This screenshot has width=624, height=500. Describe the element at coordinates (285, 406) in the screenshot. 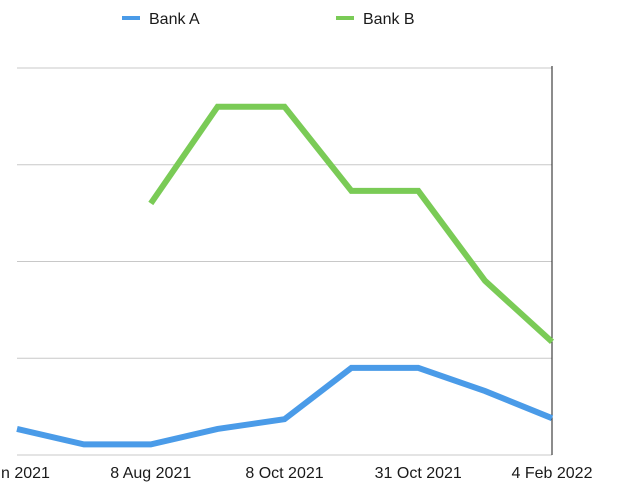

I see `series-line-bank-a` at that location.